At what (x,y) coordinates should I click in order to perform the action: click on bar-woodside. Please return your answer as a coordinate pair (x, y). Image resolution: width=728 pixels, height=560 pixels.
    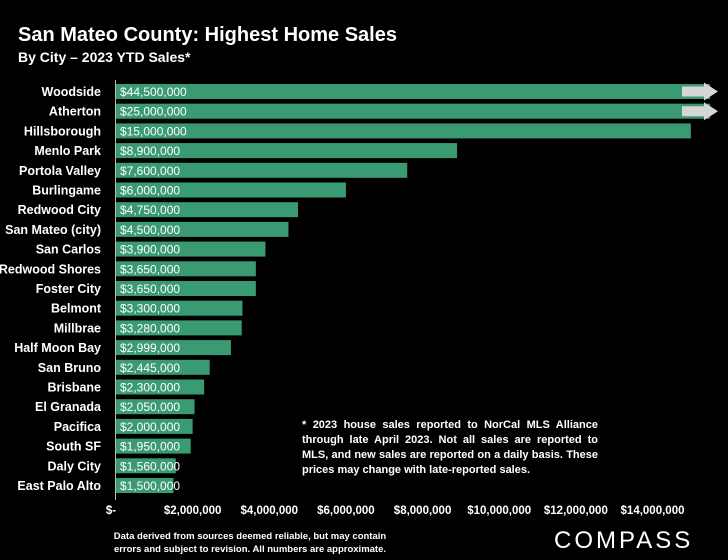
    Looking at the image, I should click on (413, 91).